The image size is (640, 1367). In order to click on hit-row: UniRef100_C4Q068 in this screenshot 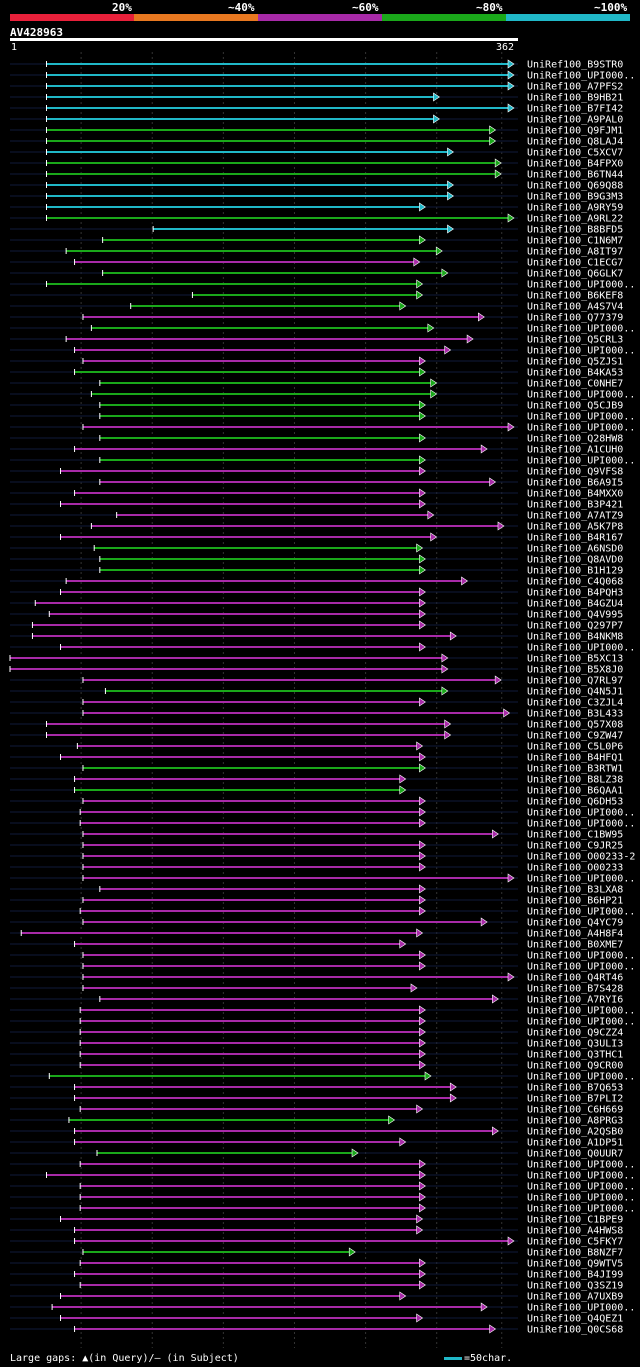, I will do `click(316, 582)`.